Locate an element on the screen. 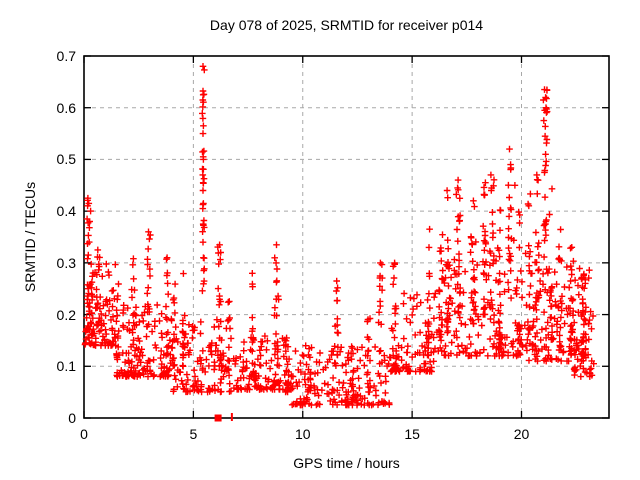 The width and height of the screenshot is (640, 480). x-tick-label: 5 is located at coordinates (193, 434).